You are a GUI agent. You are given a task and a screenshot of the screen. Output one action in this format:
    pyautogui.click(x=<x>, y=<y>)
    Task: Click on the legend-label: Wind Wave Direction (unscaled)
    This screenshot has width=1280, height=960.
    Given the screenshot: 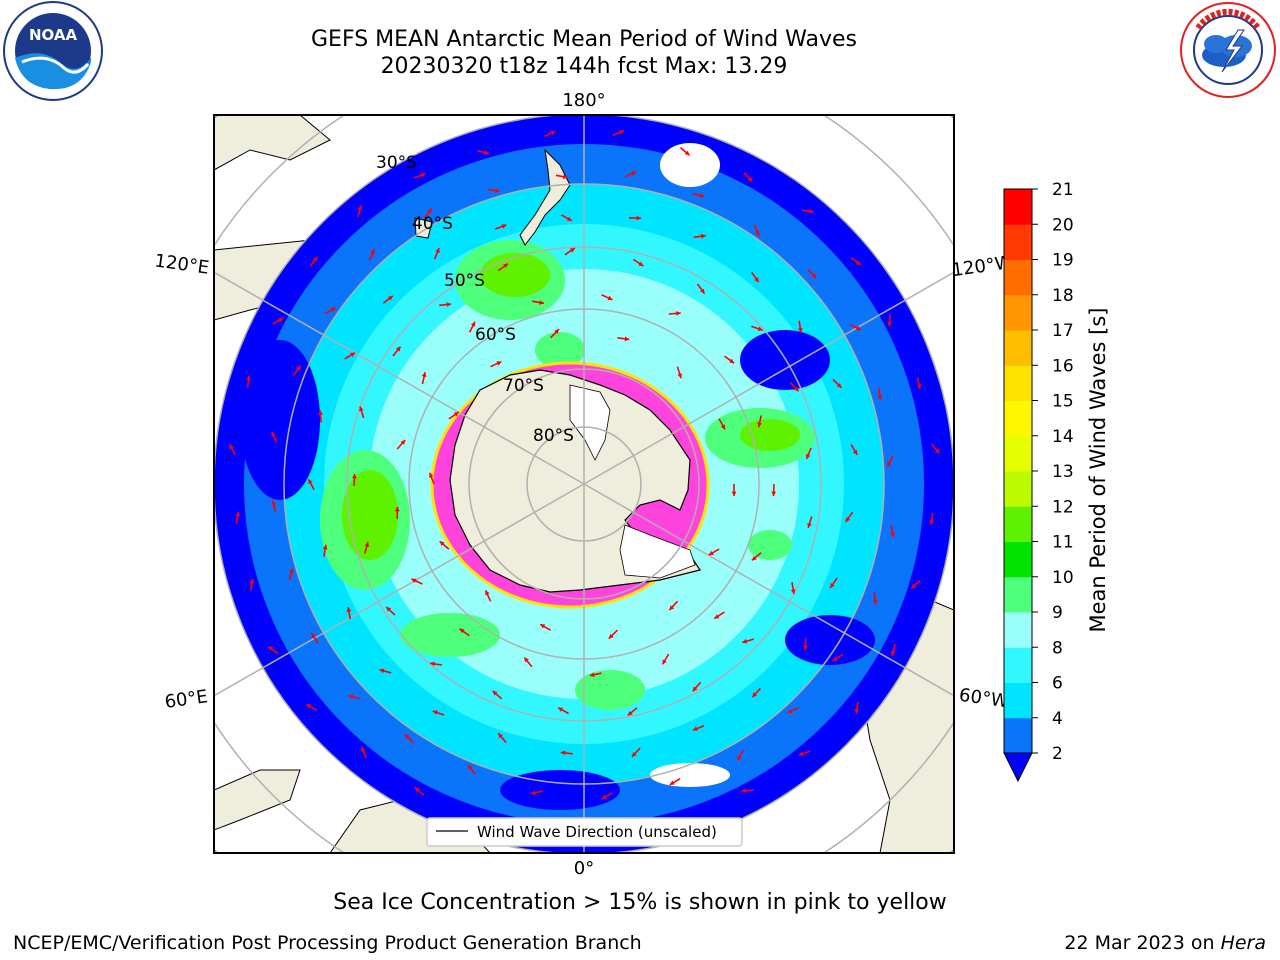 What is the action you would take?
    pyautogui.click(x=597, y=832)
    